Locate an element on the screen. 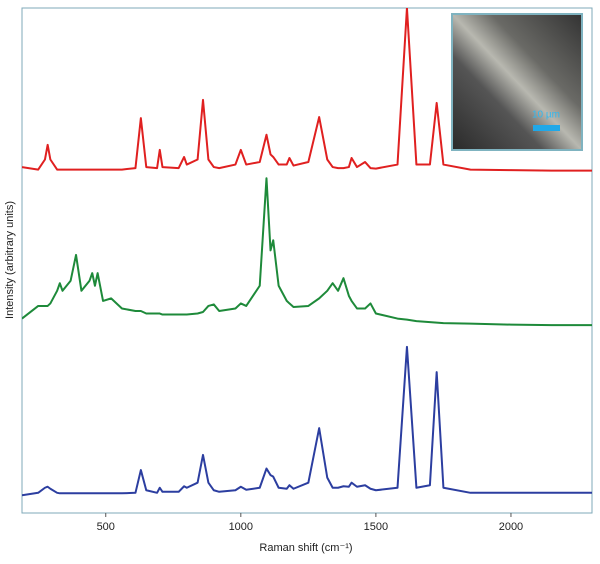  x-tick-label: 1500 is located at coordinates (376, 527).